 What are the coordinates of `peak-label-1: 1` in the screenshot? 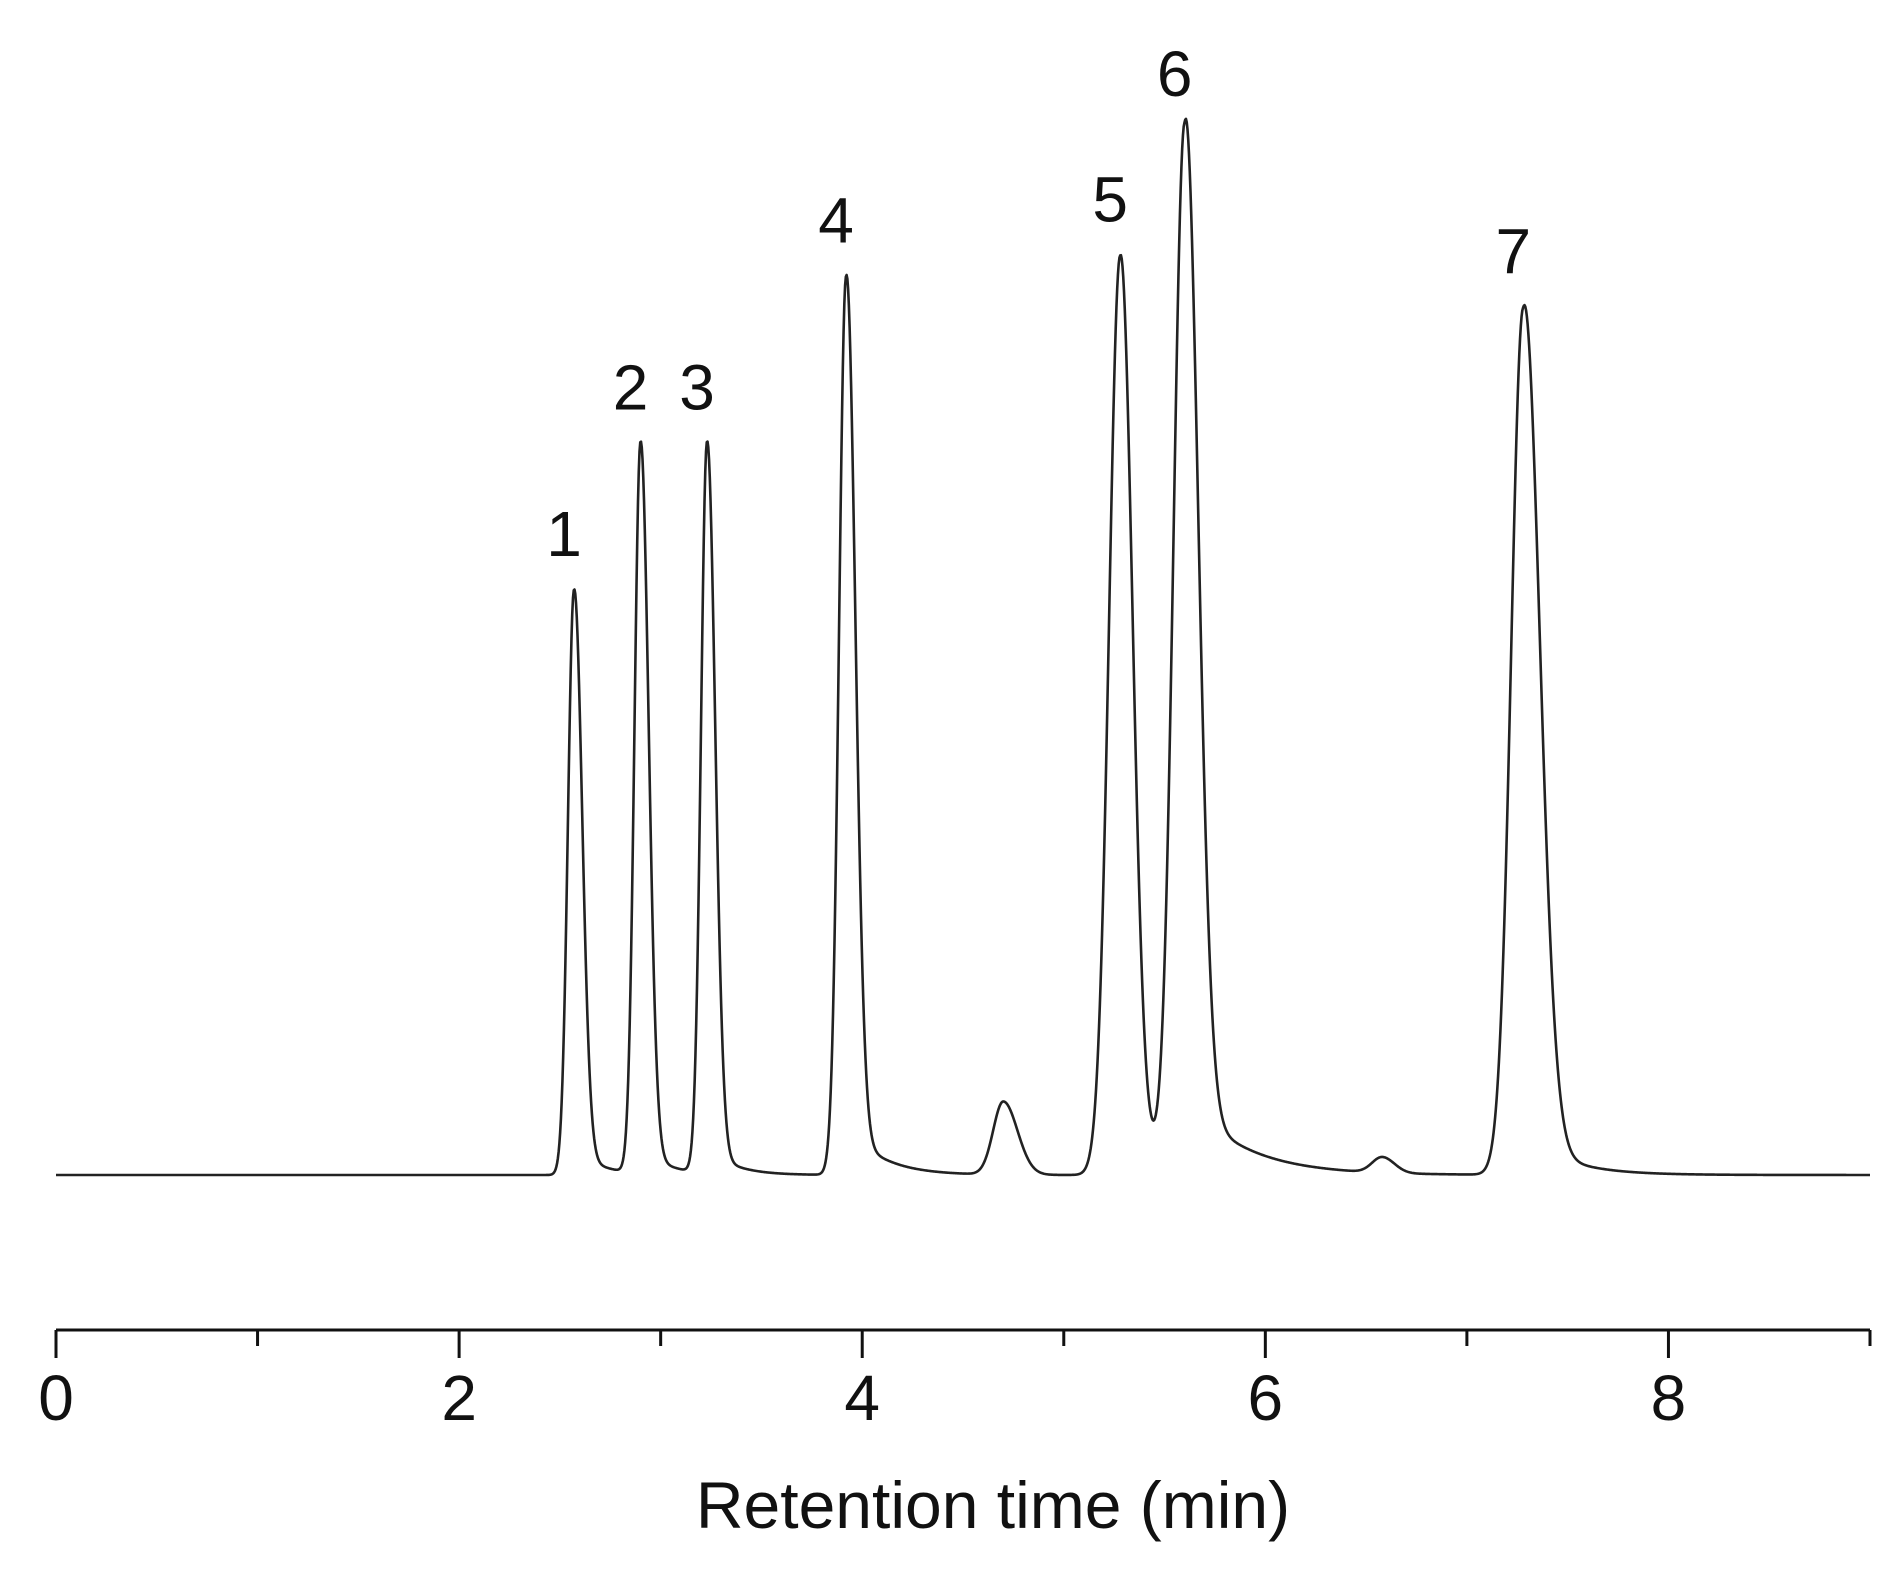 It's located at (564, 534).